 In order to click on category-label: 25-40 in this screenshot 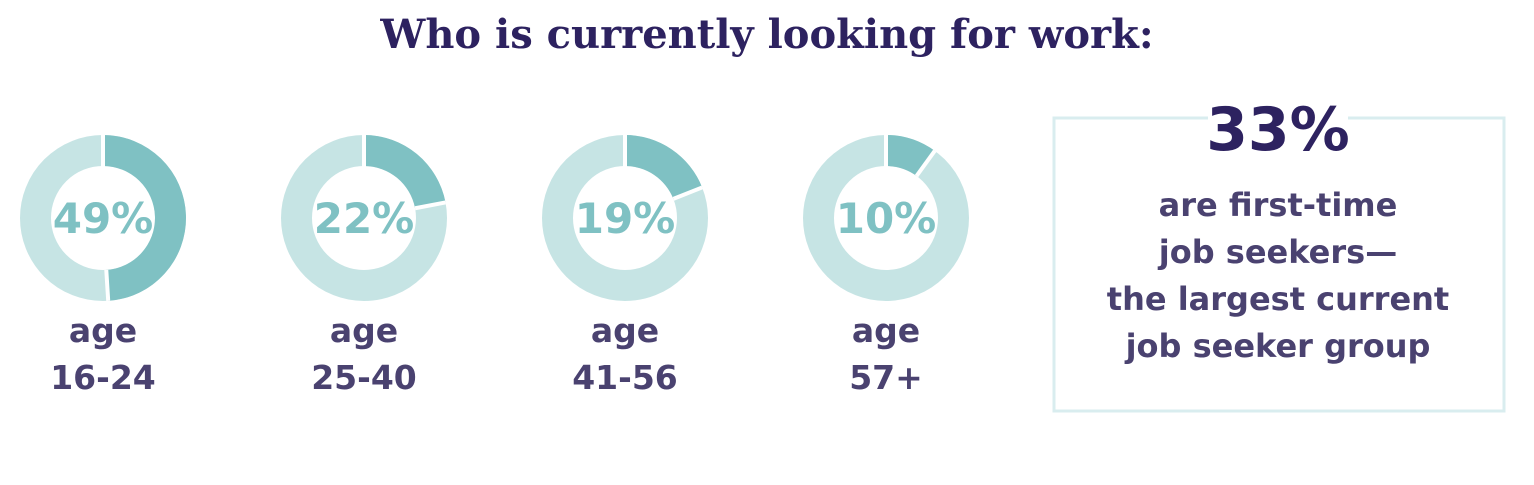, I will do `click(364, 377)`.